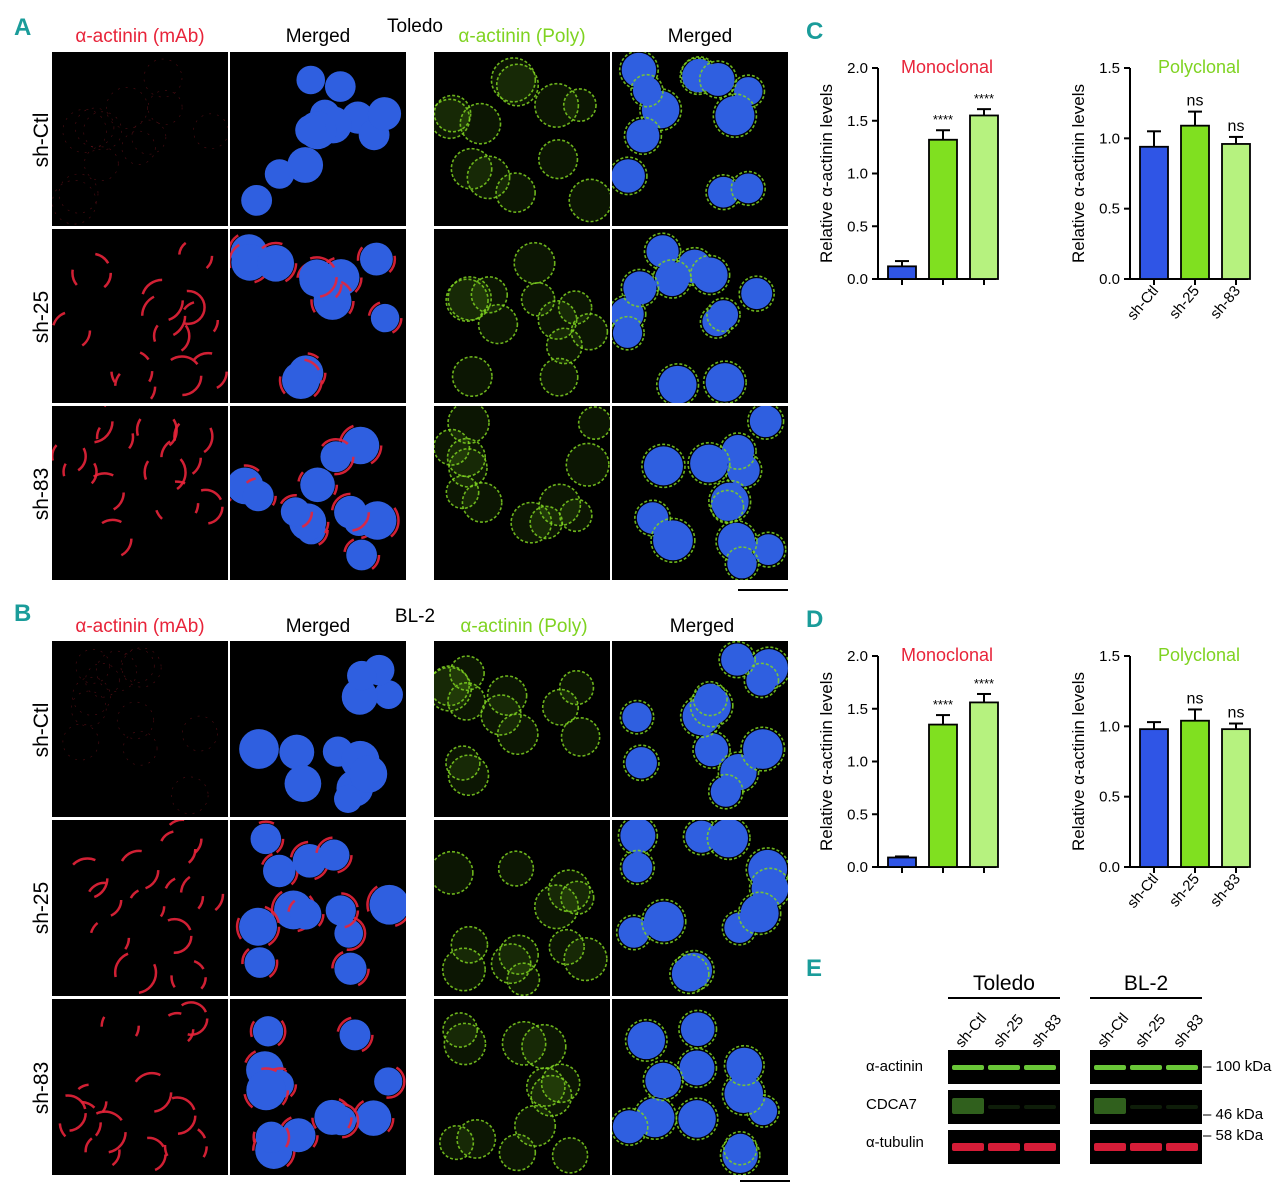 This screenshot has height=1197, width=1280. I want to click on col-header-merged-2: Merged, so click(700, 36).